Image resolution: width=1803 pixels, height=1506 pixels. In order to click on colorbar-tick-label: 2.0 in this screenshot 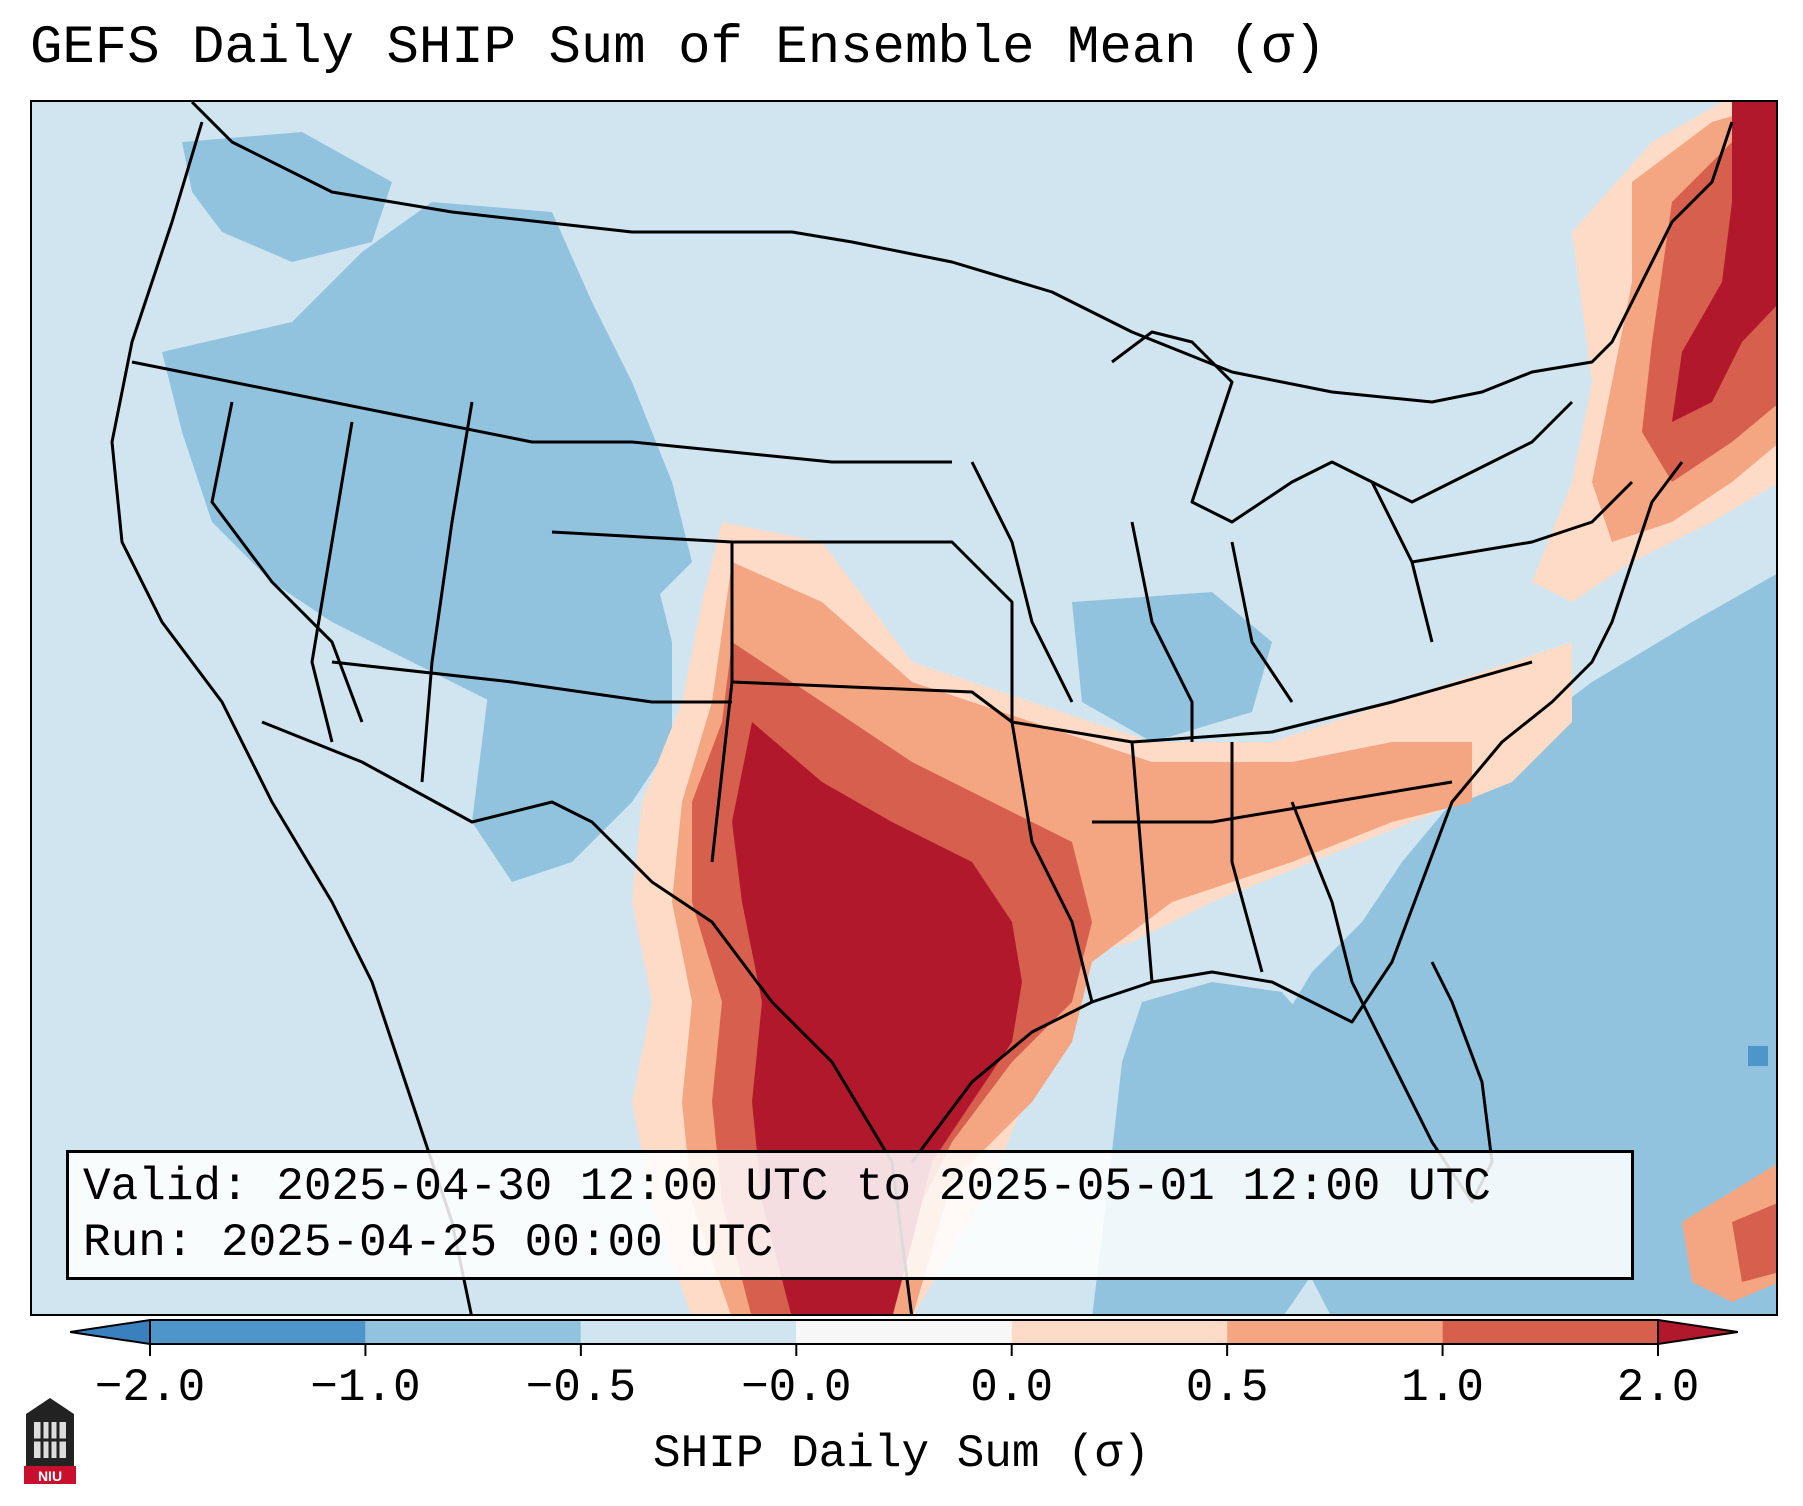, I will do `click(1658, 1388)`.